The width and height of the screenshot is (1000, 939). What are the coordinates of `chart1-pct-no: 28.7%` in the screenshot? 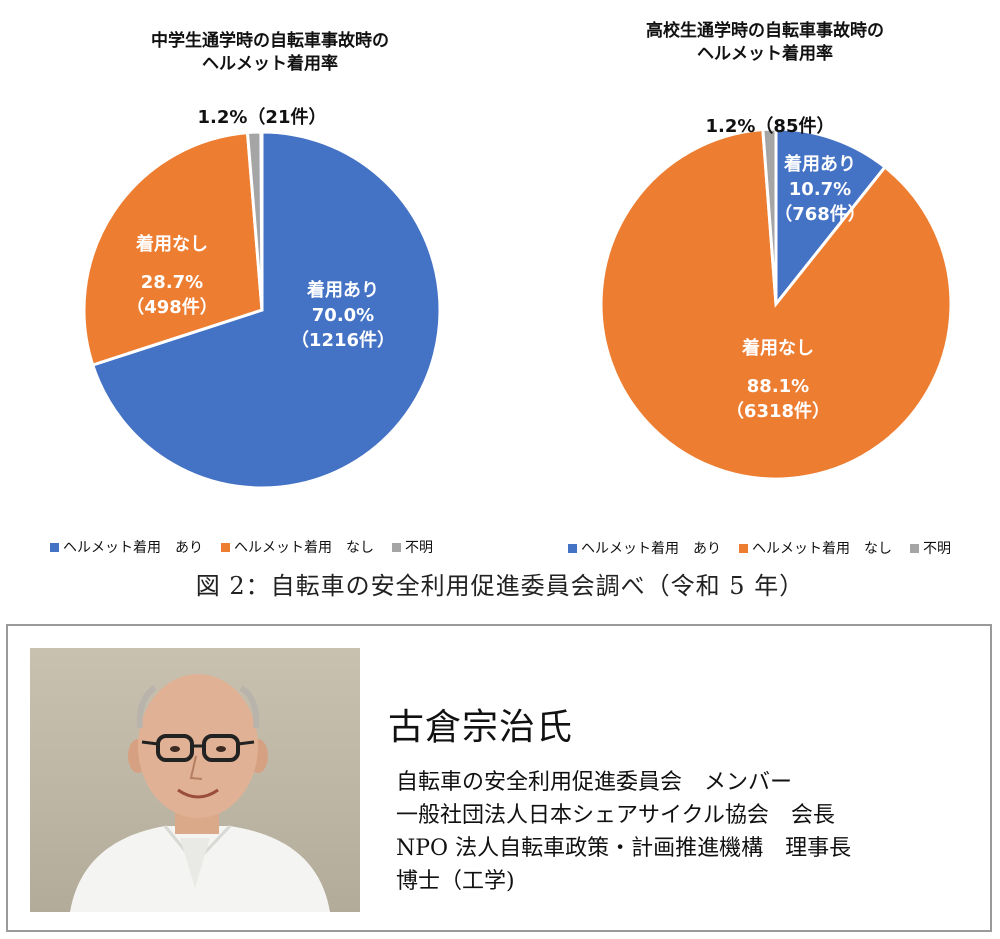 It's located at (172, 282).